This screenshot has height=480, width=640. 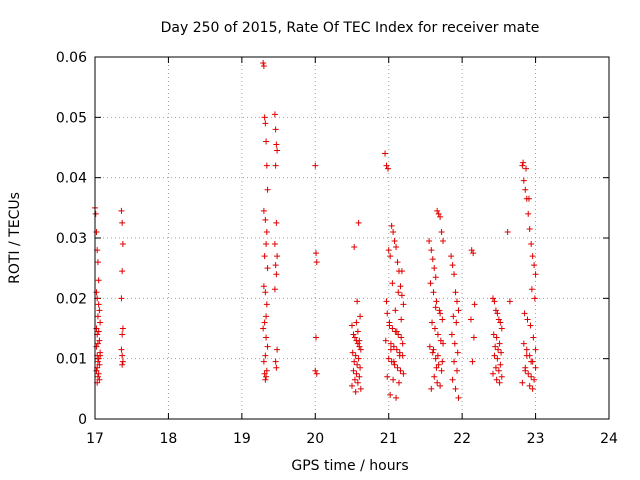 I want to click on y-axis-label: ROTI / TECUs, so click(x=15, y=238).